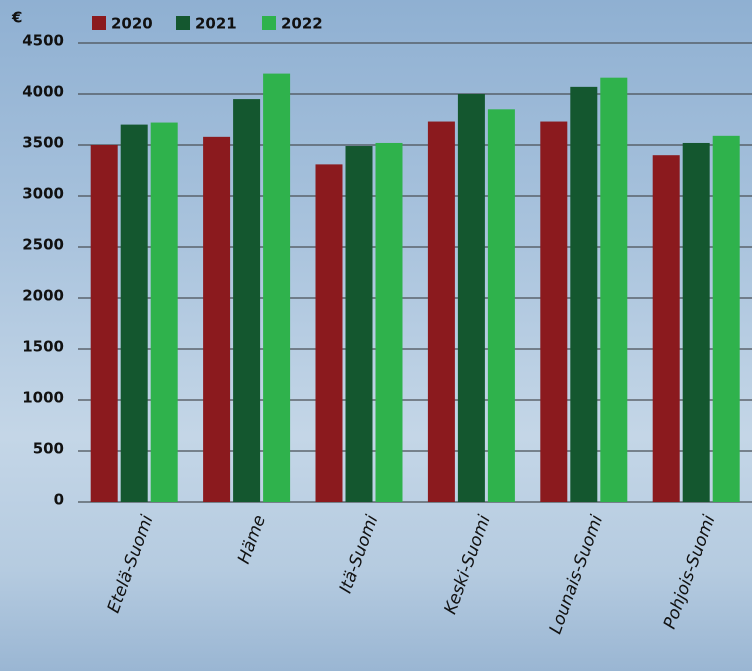  I want to click on legend-label: 2021, so click(216, 24).